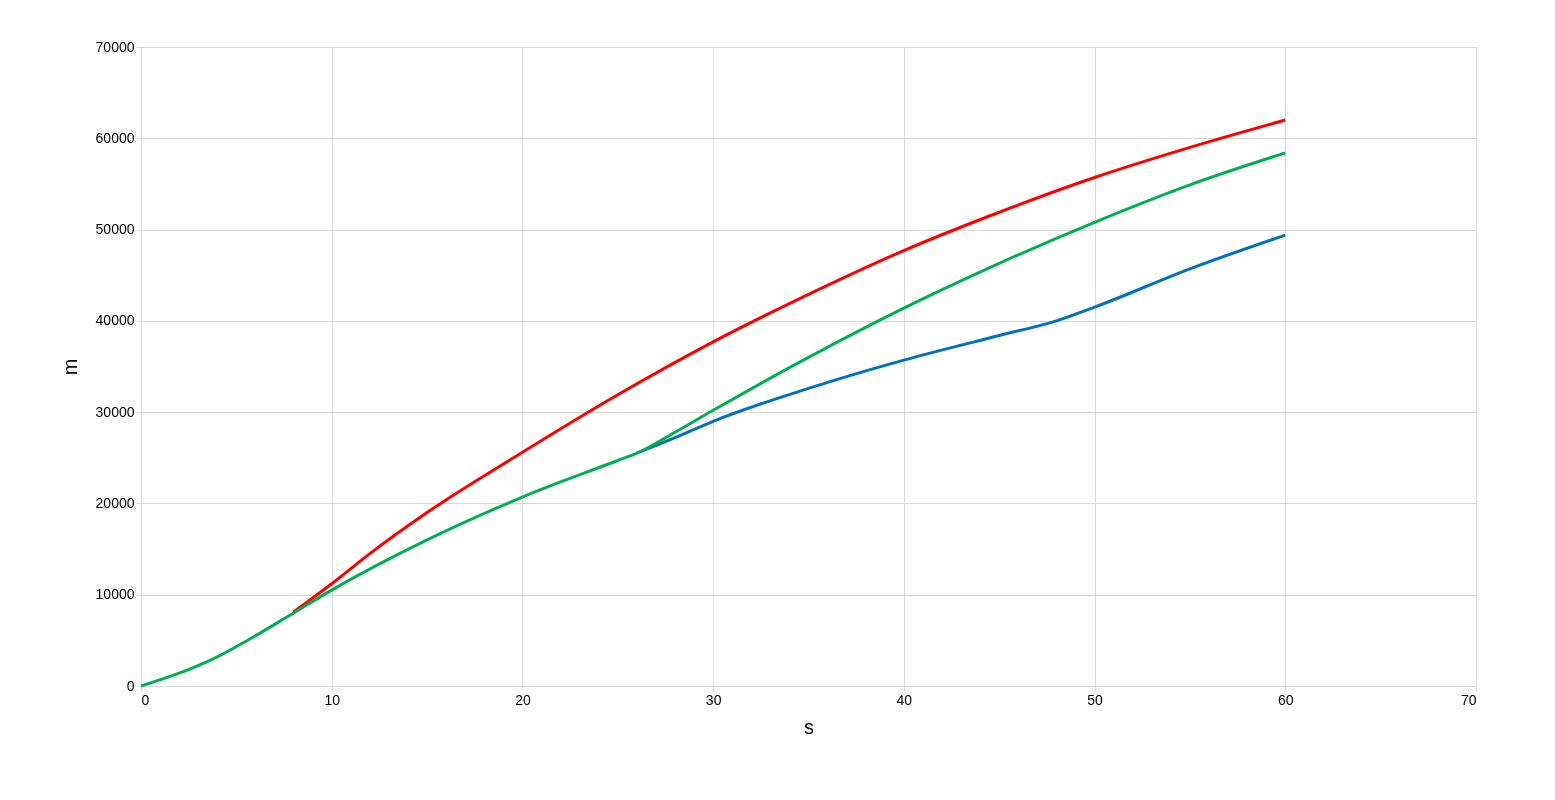 The height and width of the screenshot is (800, 1555). What do you see at coordinates (115, 411) in the screenshot?
I see `y-tick-label: 30000` at bounding box center [115, 411].